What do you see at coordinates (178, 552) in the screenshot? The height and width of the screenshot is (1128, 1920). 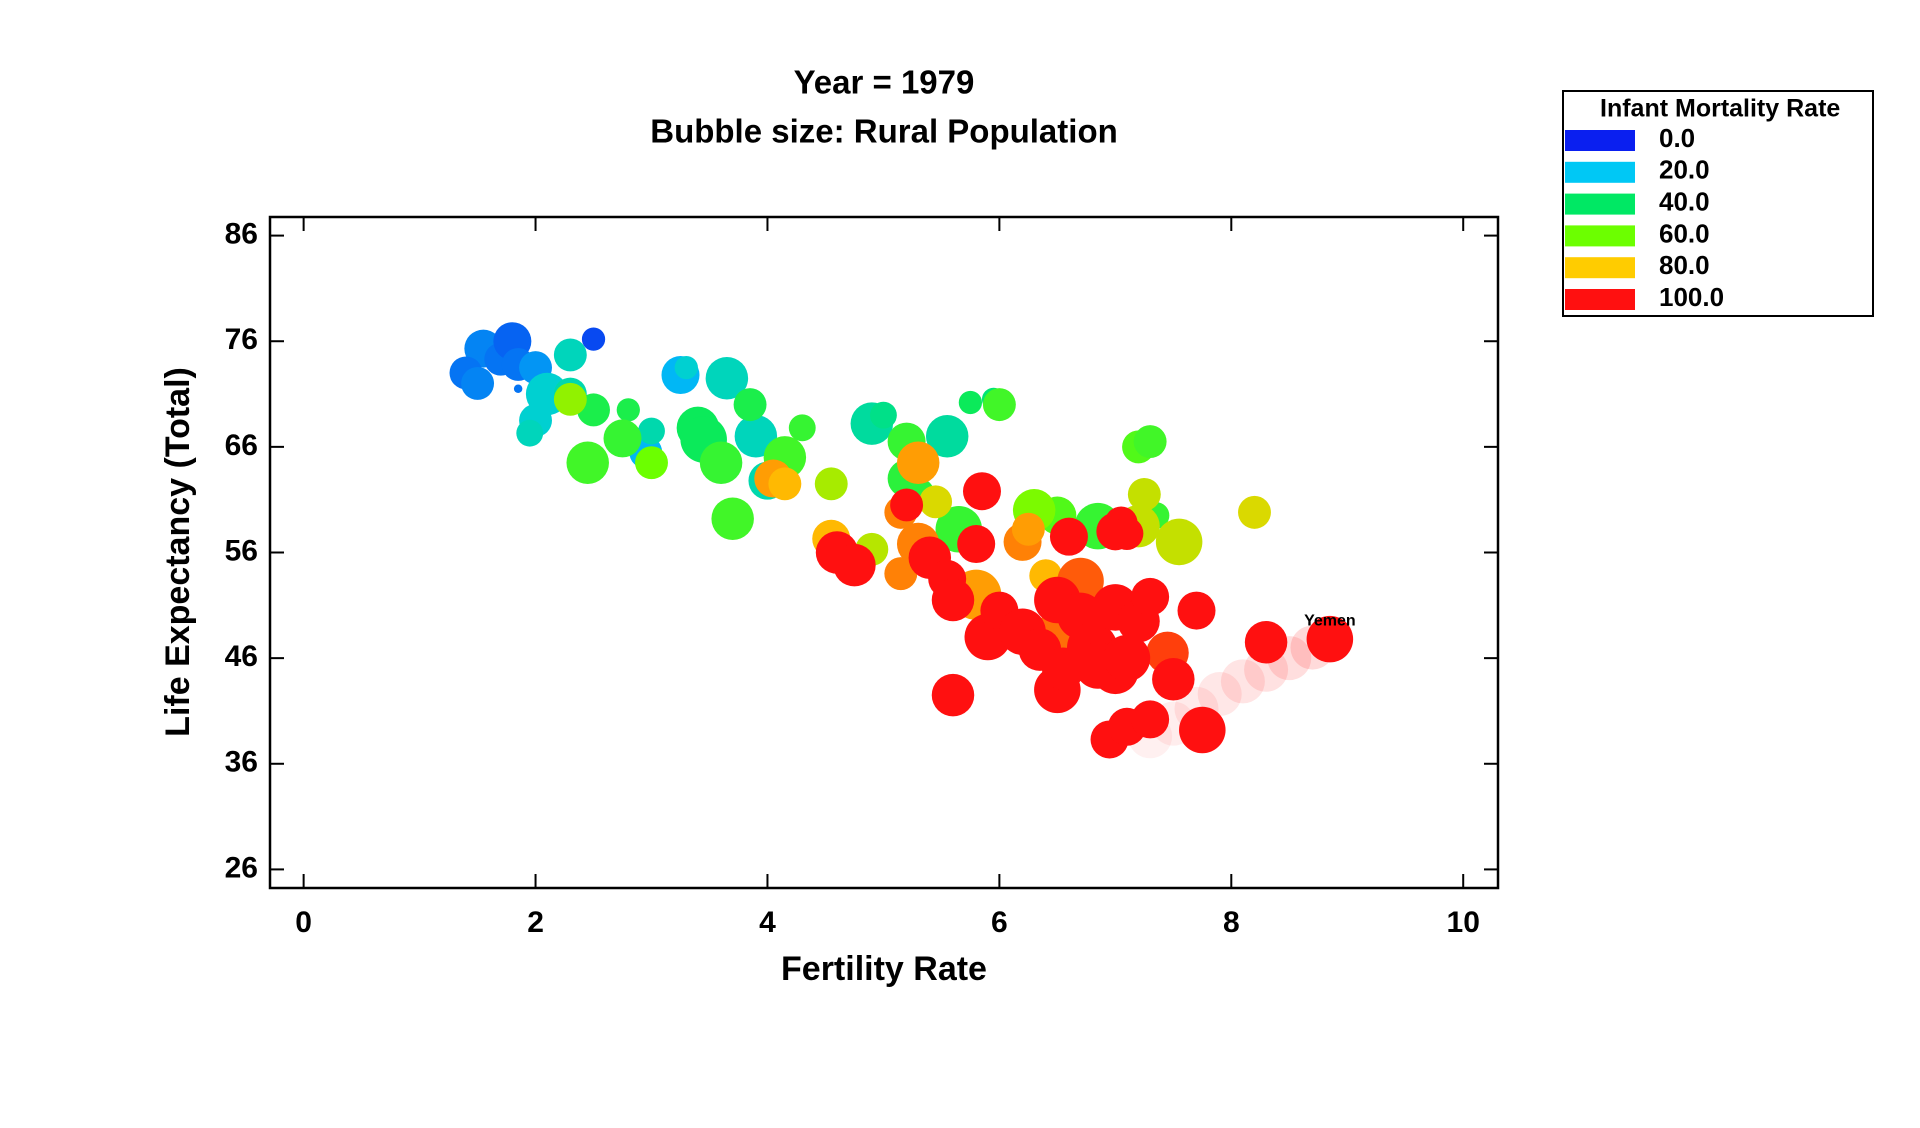 I see `y-axis-label: Life Expectancy (Total)` at bounding box center [178, 552].